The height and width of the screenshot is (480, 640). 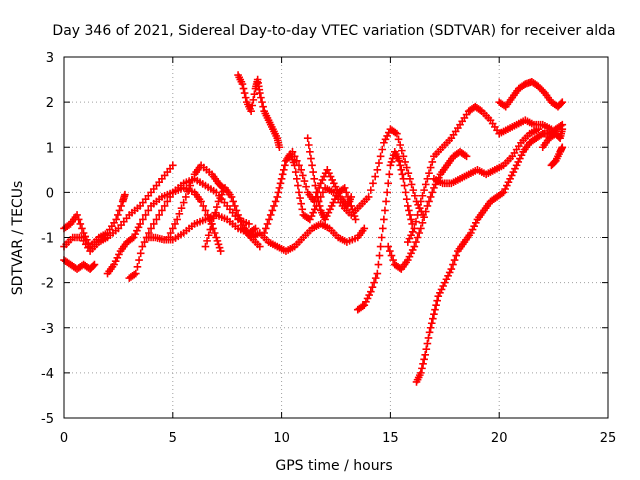 What do you see at coordinates (47, 239) in the screenshot?
I see `y-tick-label: -1` at bounding box center [47, 239].